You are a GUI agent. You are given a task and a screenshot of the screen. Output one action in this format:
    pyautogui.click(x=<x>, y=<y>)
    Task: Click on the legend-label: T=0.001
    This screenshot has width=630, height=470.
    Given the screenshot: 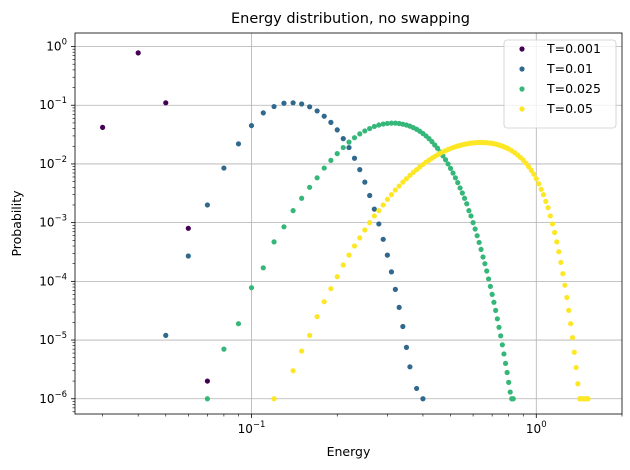 What is the action you would take?
    pyautogui.click(x=573, y=48)
    